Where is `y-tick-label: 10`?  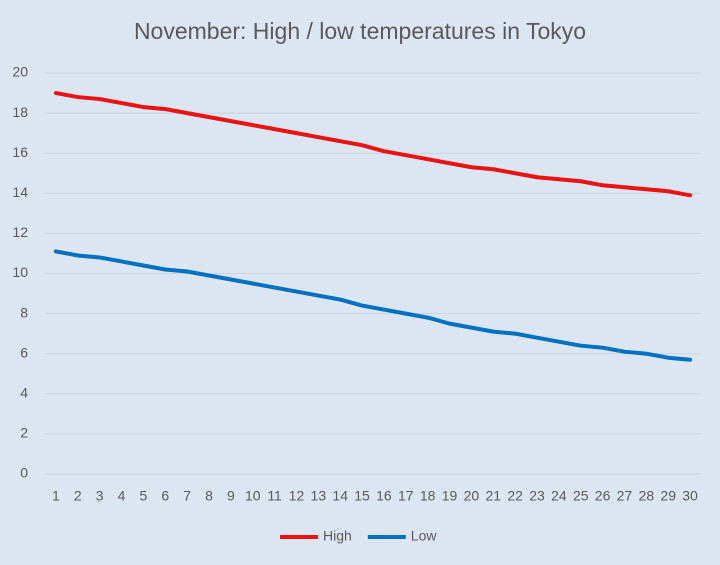
y-tick-label: 10 is located at coordinates (20, 272).